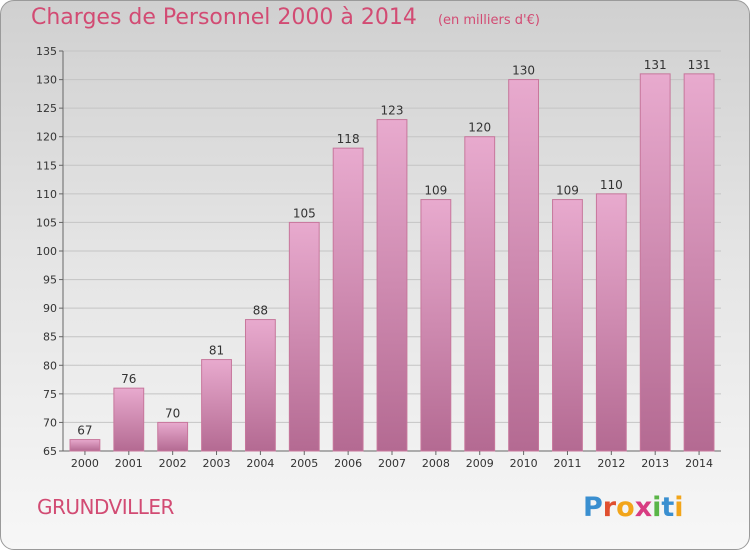 Image resolution: width=750 pixels, height=550 pixels. Describe the element at coordinates (173, 463) in the screenshot. I see `x-tick-label: 2002` at that location.